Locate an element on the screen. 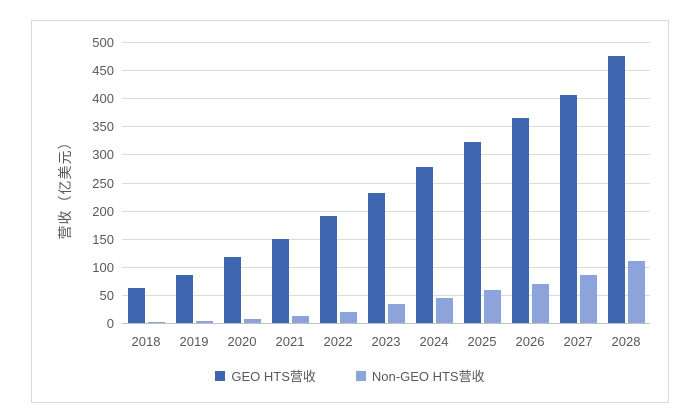 This screenshot has height=420, width=699. bar-non-geo-2019 is located at coordinates (204, 322).